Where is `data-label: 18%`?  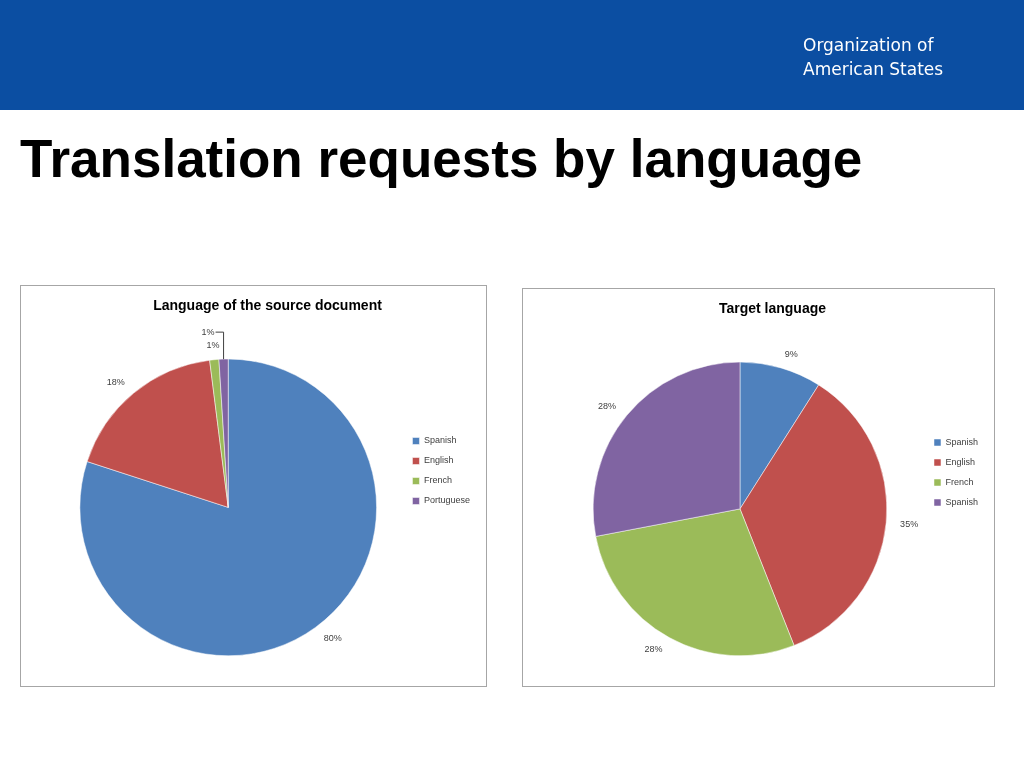
data-label: 18% is located at coordinates (115, 381).